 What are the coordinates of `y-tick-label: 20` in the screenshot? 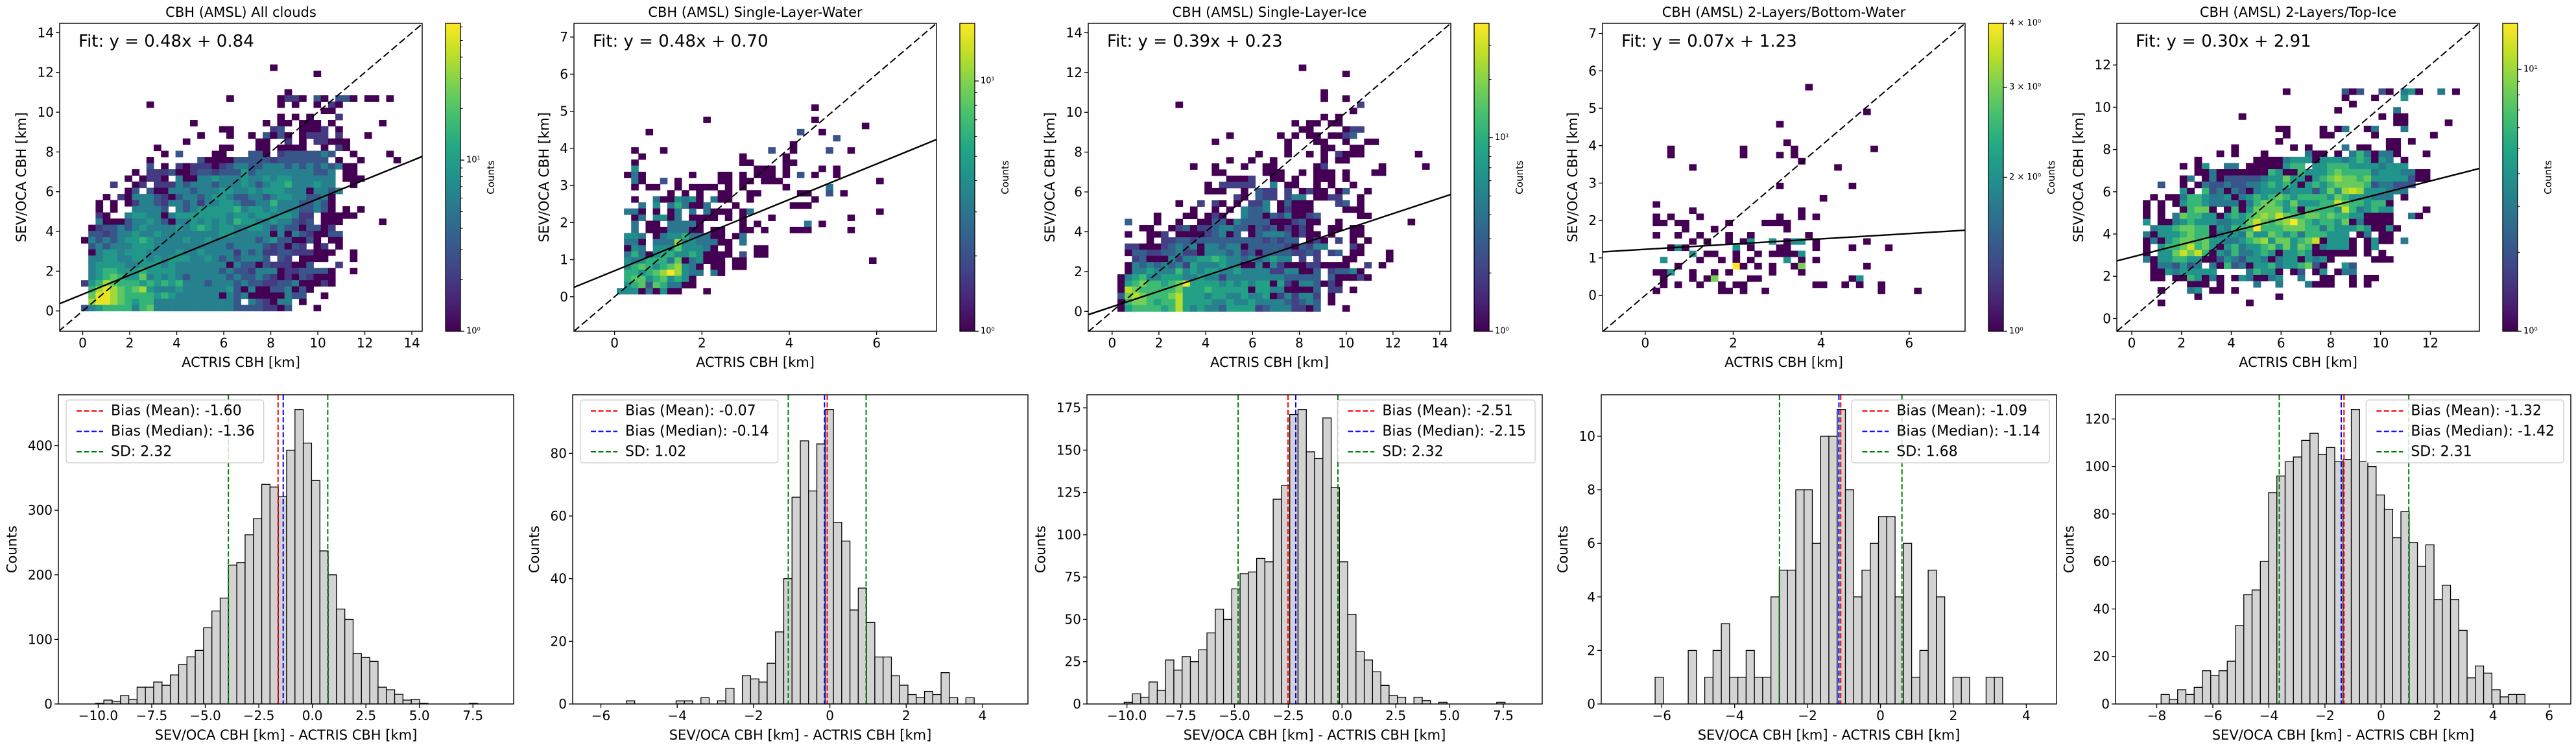 It's located at (2101, 656).